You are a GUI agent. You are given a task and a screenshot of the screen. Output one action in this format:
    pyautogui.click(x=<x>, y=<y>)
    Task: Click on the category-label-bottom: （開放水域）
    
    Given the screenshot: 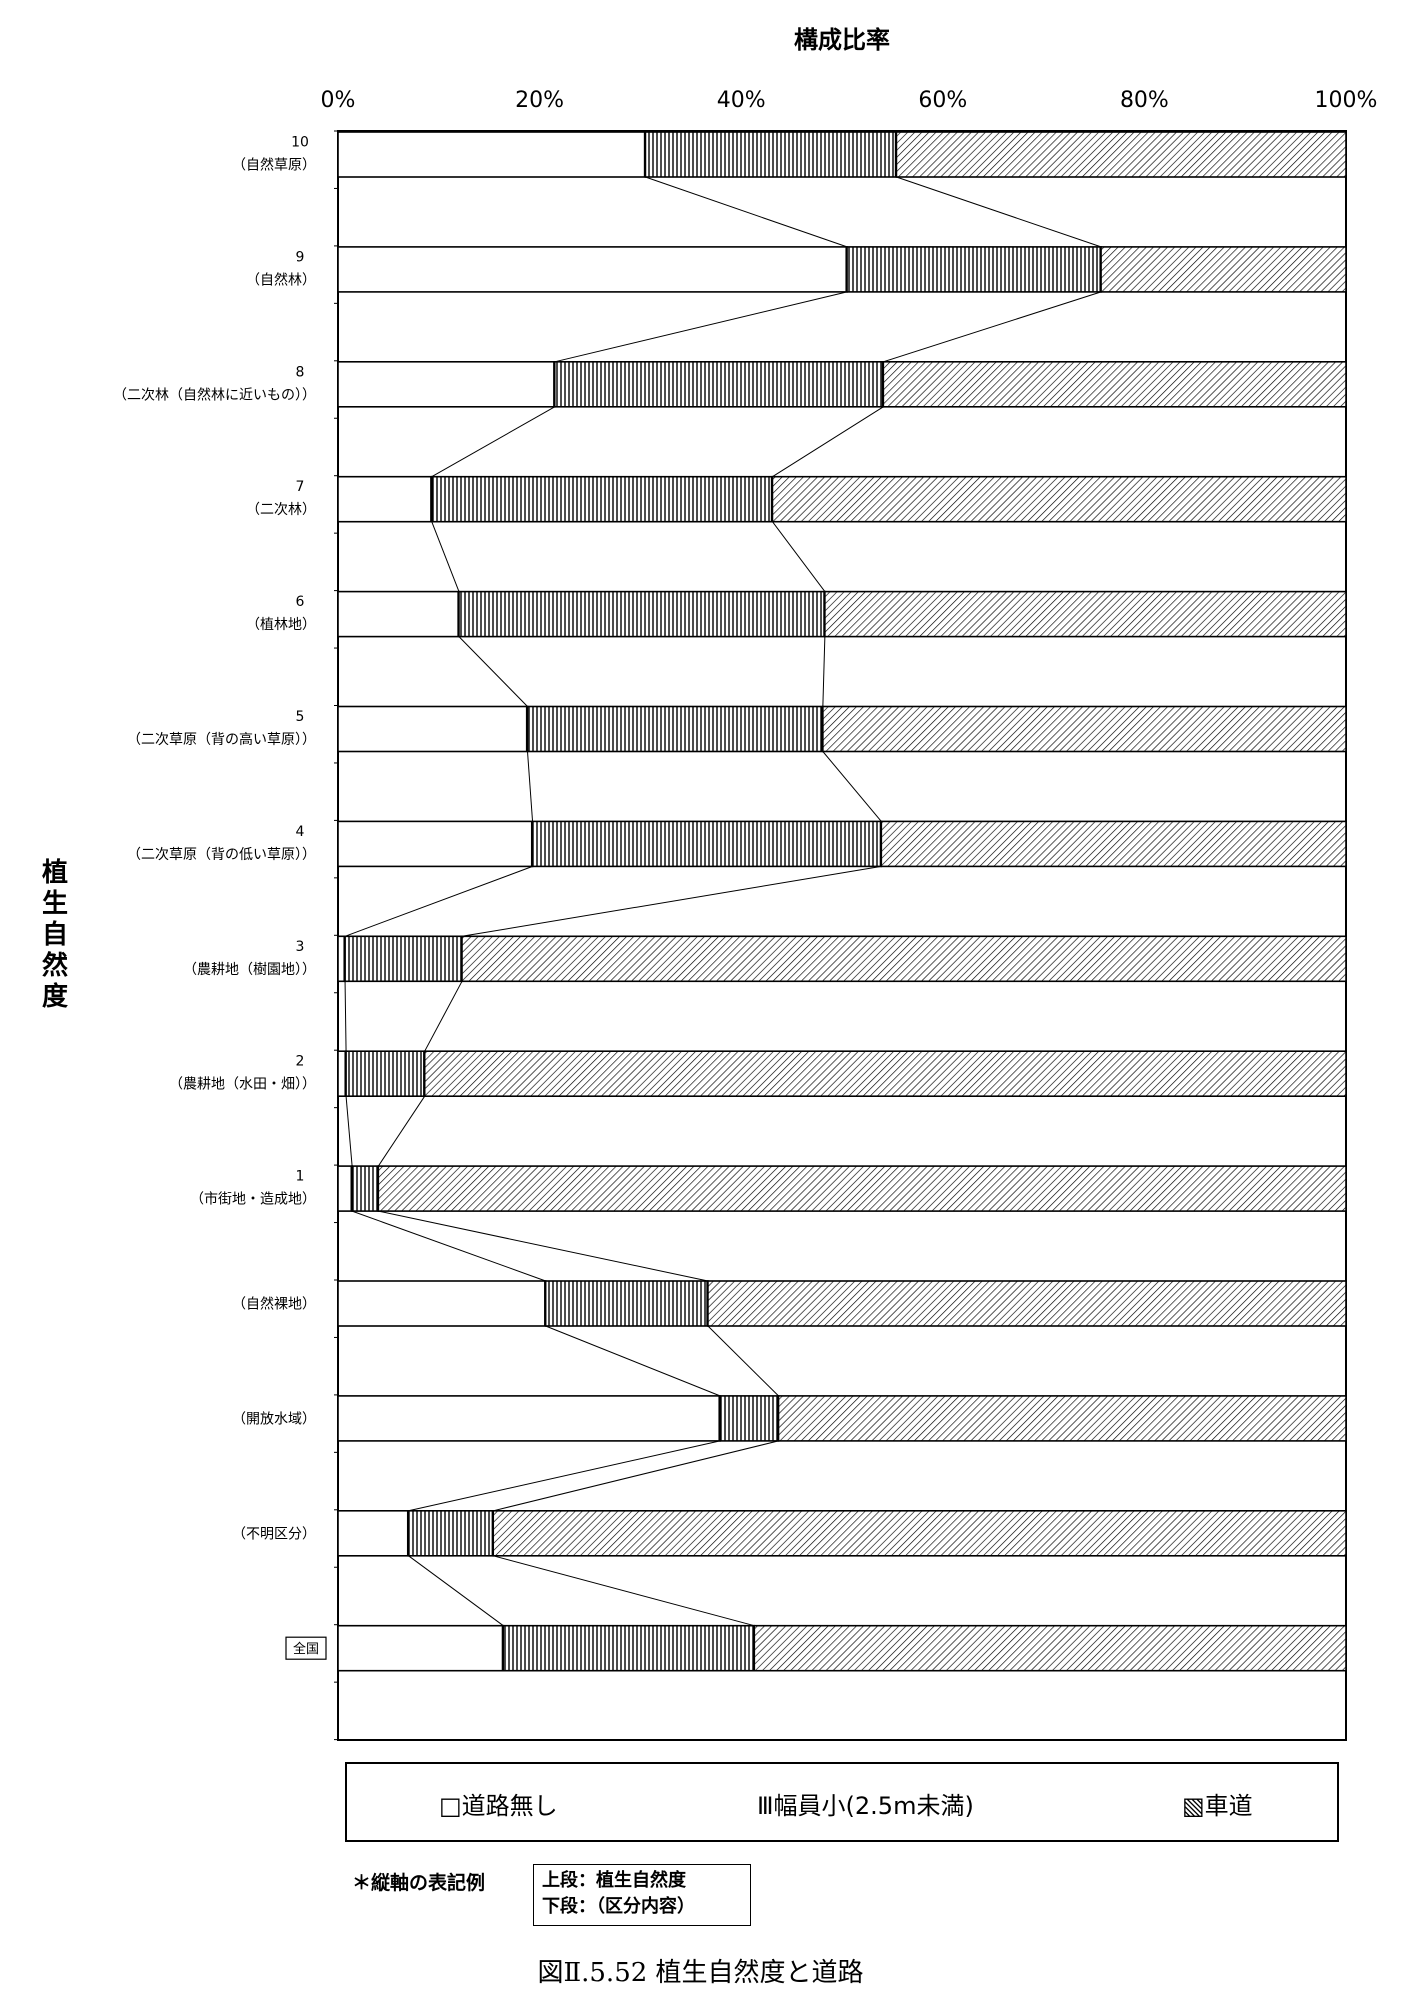 What is the action you would take?
    pyautogui.click(x=274, y=1419)
    